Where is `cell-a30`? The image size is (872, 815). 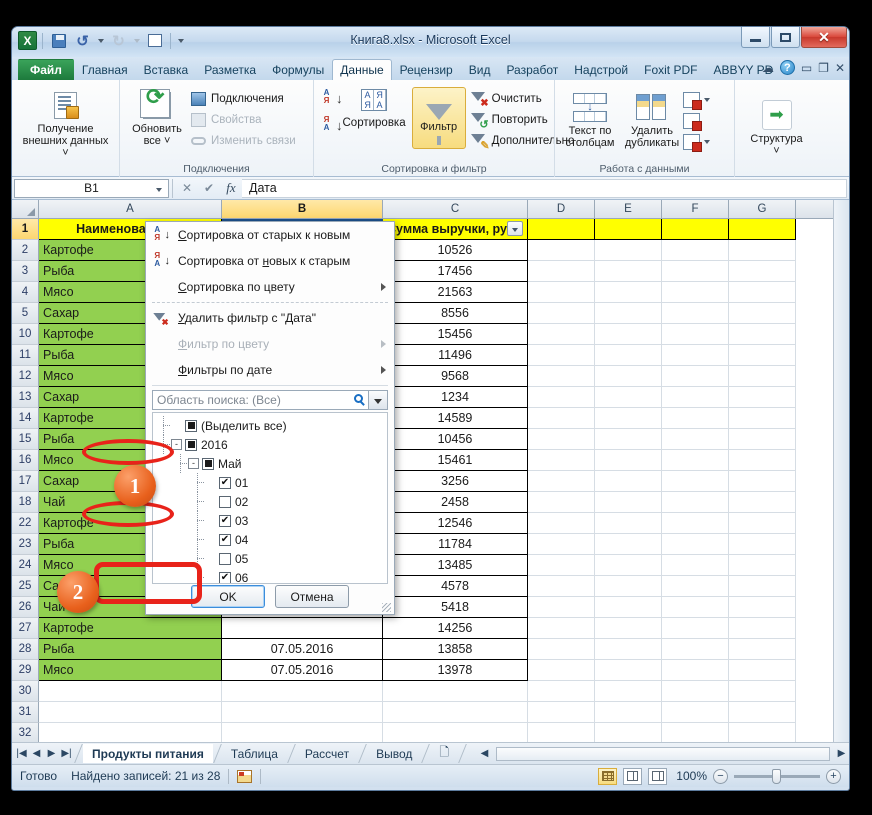 cell-a30 is located at coordinates (130, 691).